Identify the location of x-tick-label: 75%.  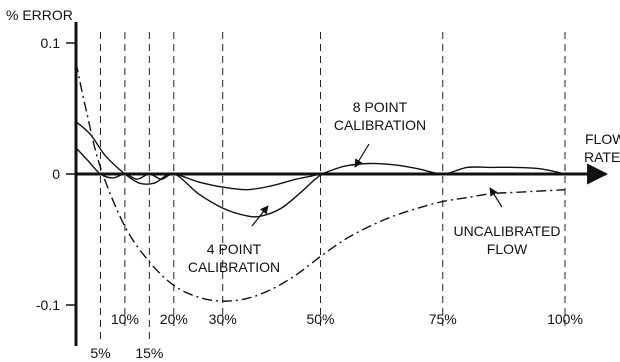
(443, 319).